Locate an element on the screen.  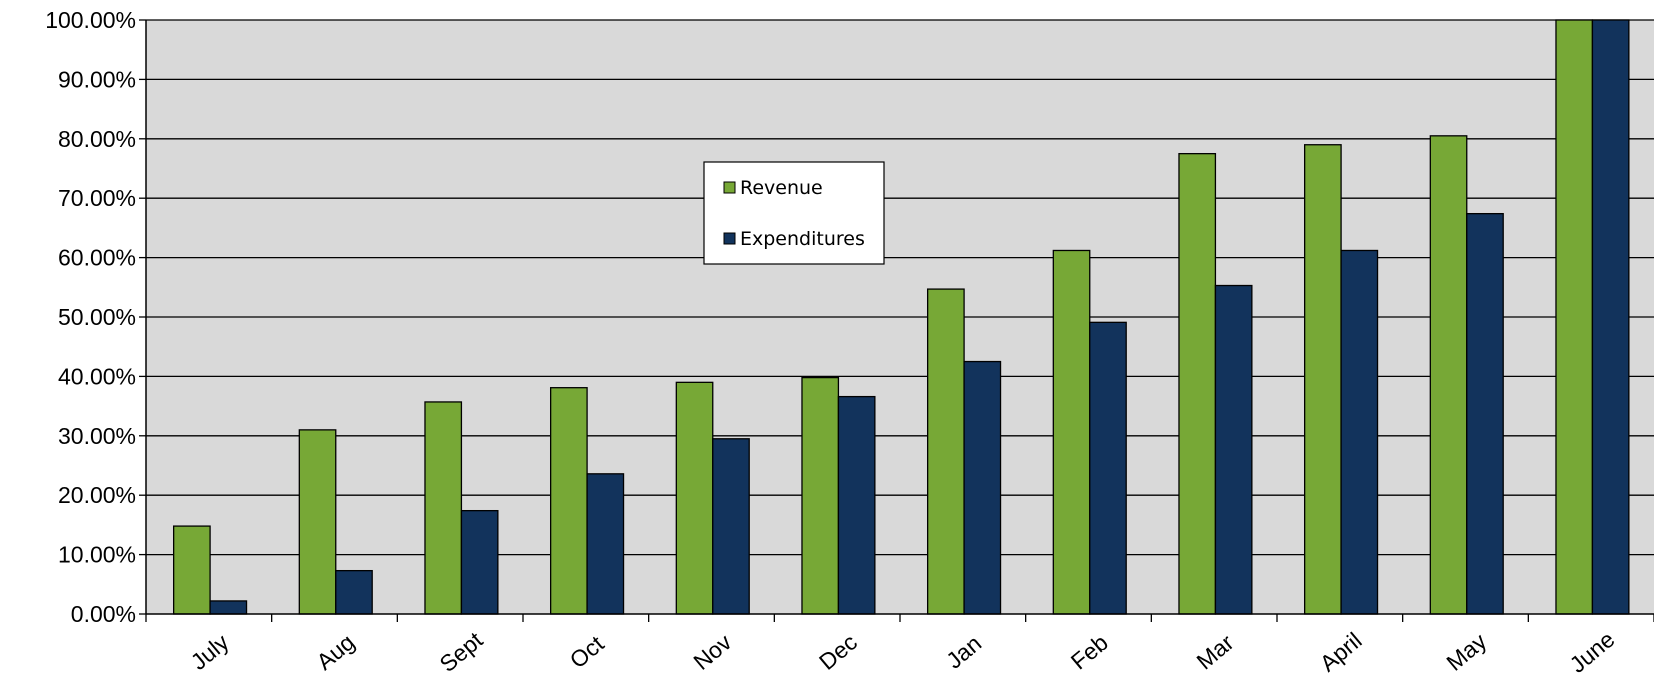
bar-revenue-jan is located at coordinates (945, 451).